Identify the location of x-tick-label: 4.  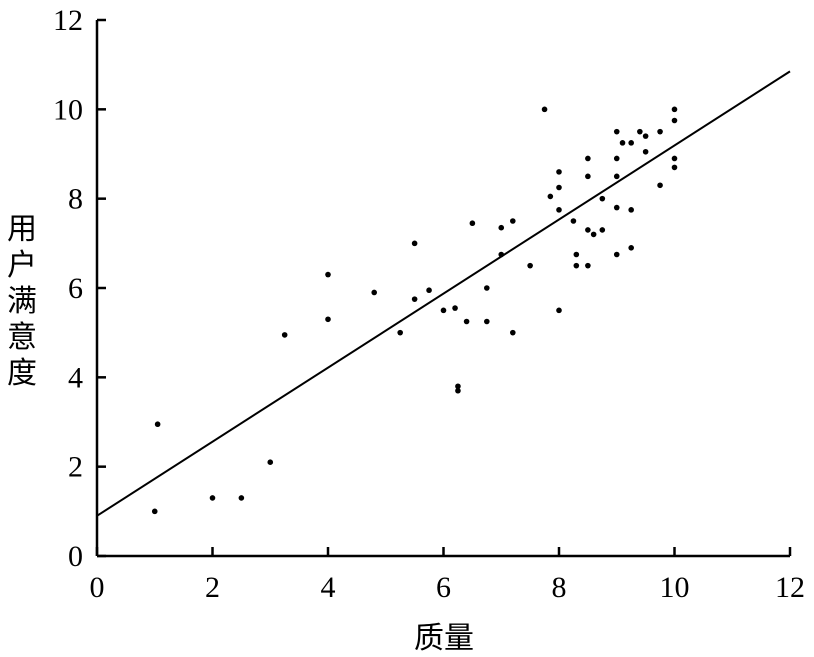
(328, 587).